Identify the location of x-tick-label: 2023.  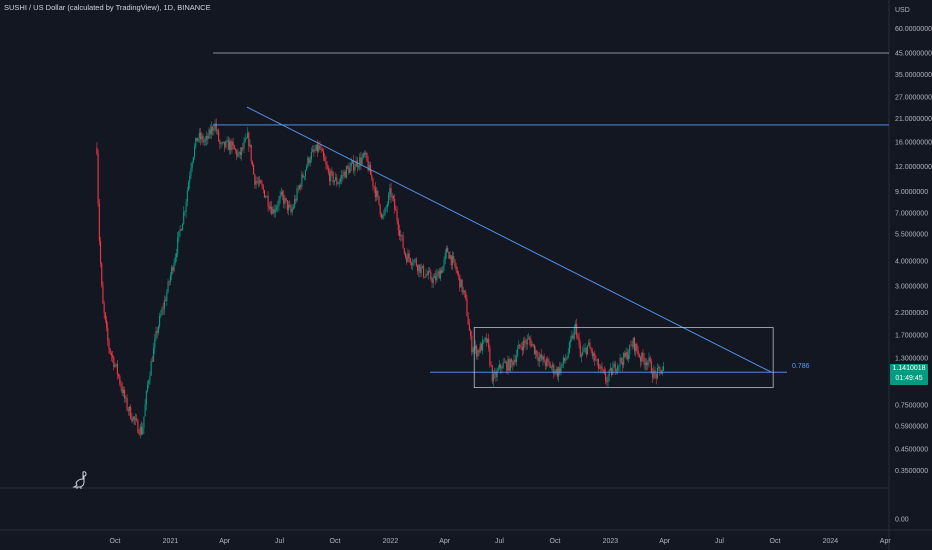
(611, 541).